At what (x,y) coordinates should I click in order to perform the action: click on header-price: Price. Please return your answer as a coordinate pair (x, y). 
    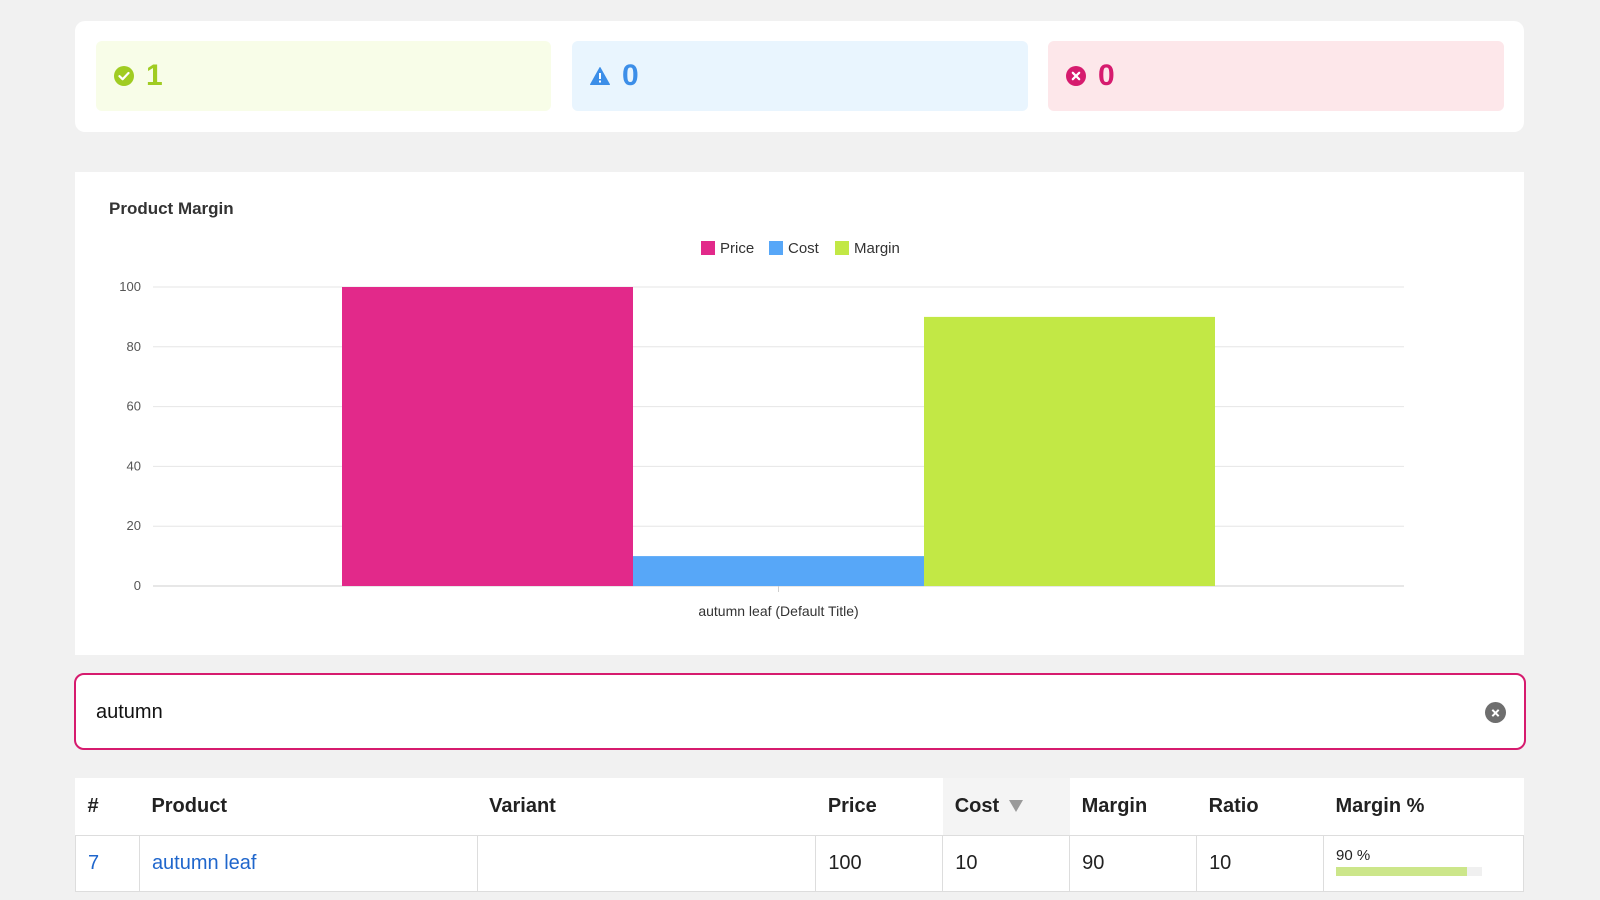
    Looking at the image, I should click on (879, 807).